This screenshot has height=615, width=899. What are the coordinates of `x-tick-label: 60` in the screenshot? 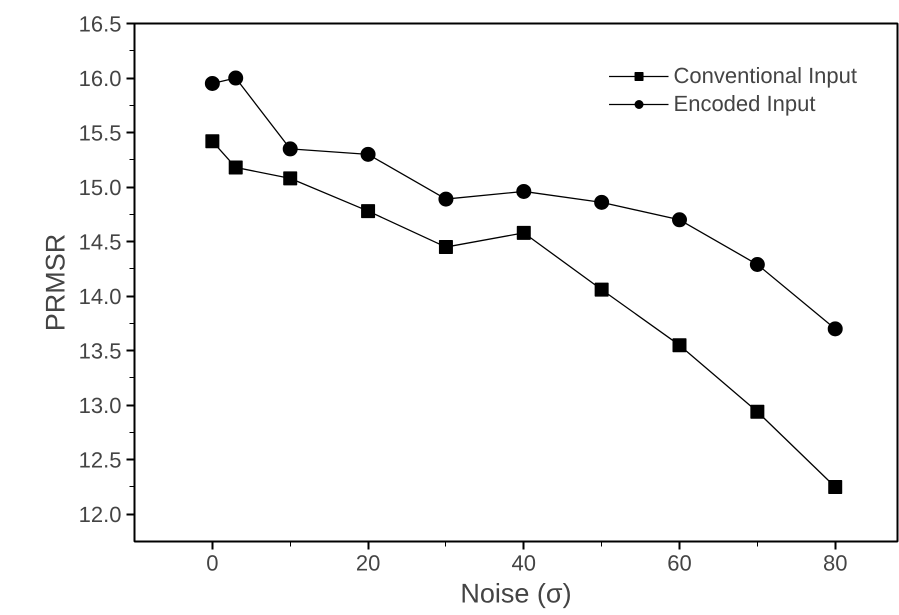 It's located at (679, 563).